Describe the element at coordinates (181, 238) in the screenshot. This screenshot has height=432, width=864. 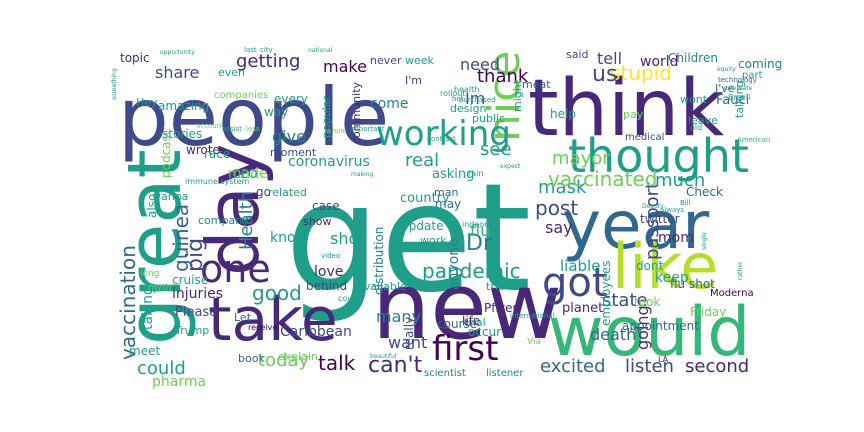
I see `word-guinea: guinea` at that location.